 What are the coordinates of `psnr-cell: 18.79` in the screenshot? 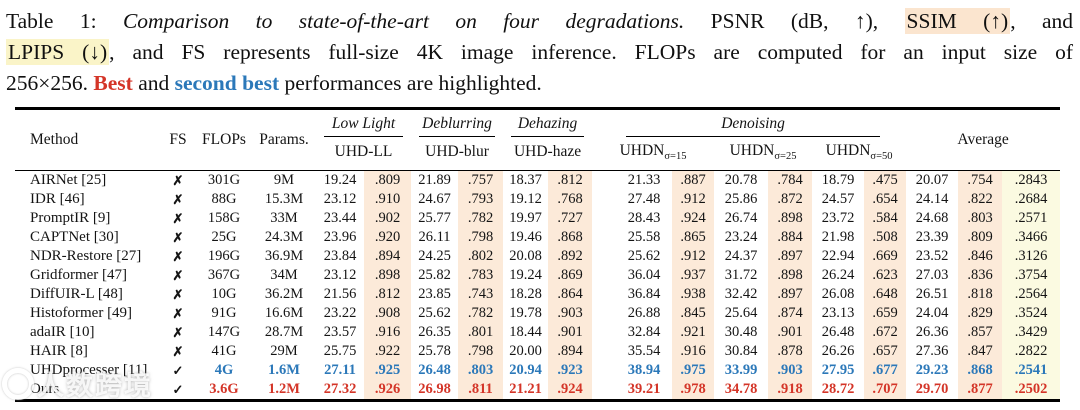 It's located at (838, 180).